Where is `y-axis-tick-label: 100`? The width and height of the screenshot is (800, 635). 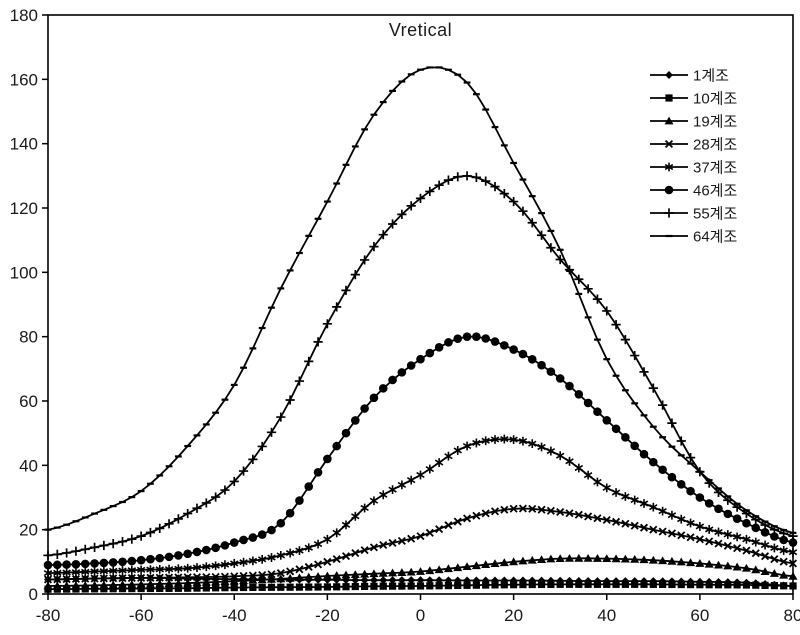 y-axis-tick-label: 100 is located at coordinates (24, 272).